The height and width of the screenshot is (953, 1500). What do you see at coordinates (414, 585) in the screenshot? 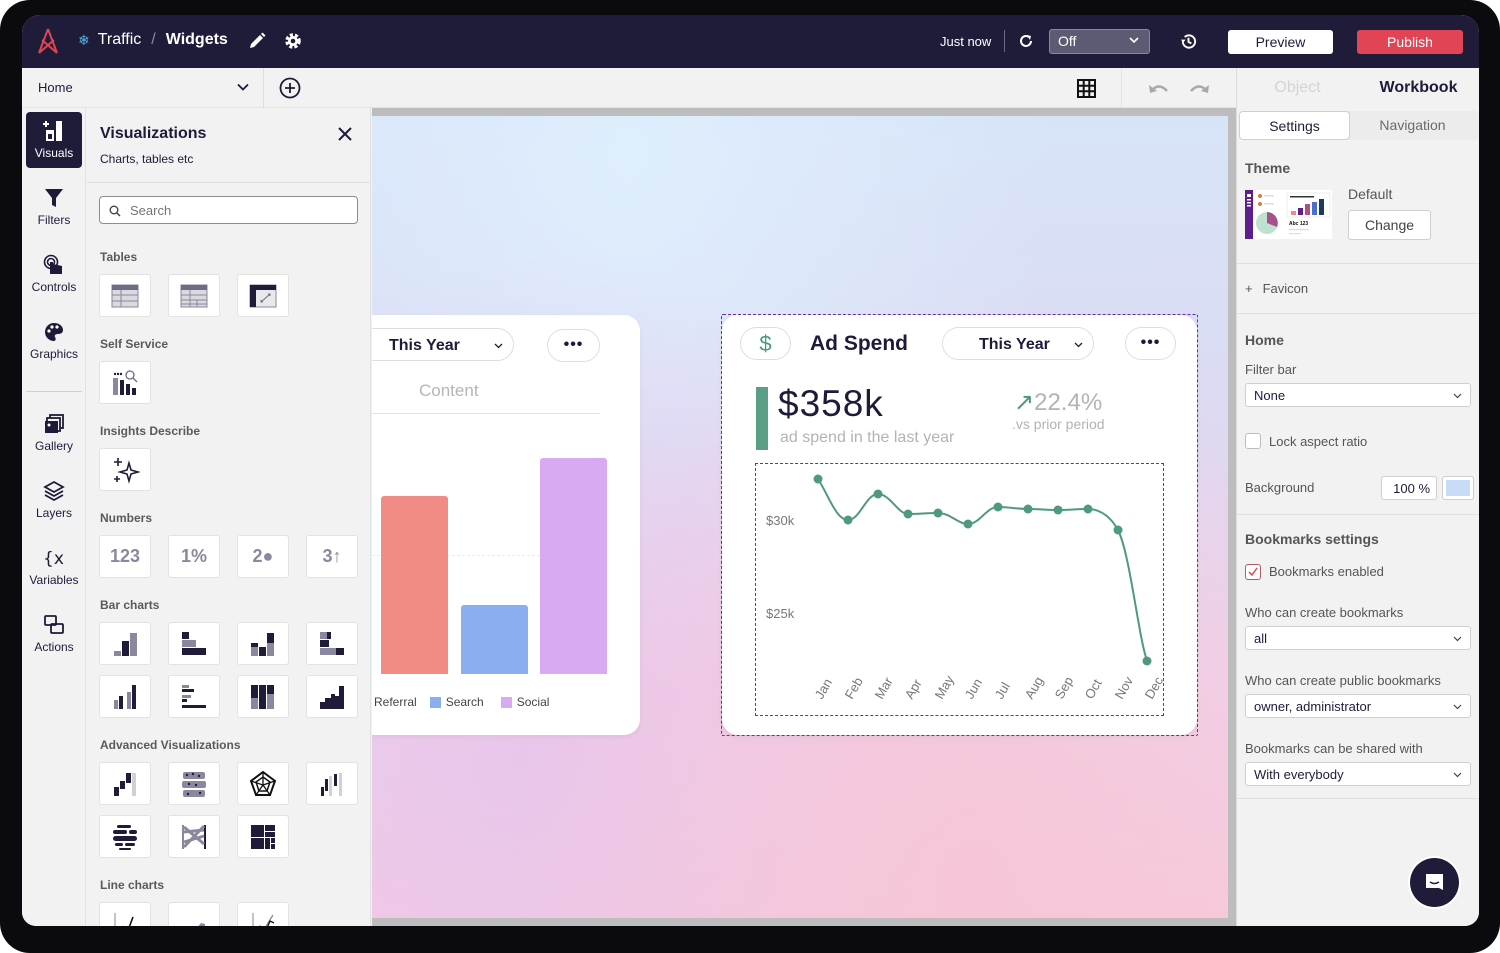
I see `bar-referral` at bounding box center [414, 585].